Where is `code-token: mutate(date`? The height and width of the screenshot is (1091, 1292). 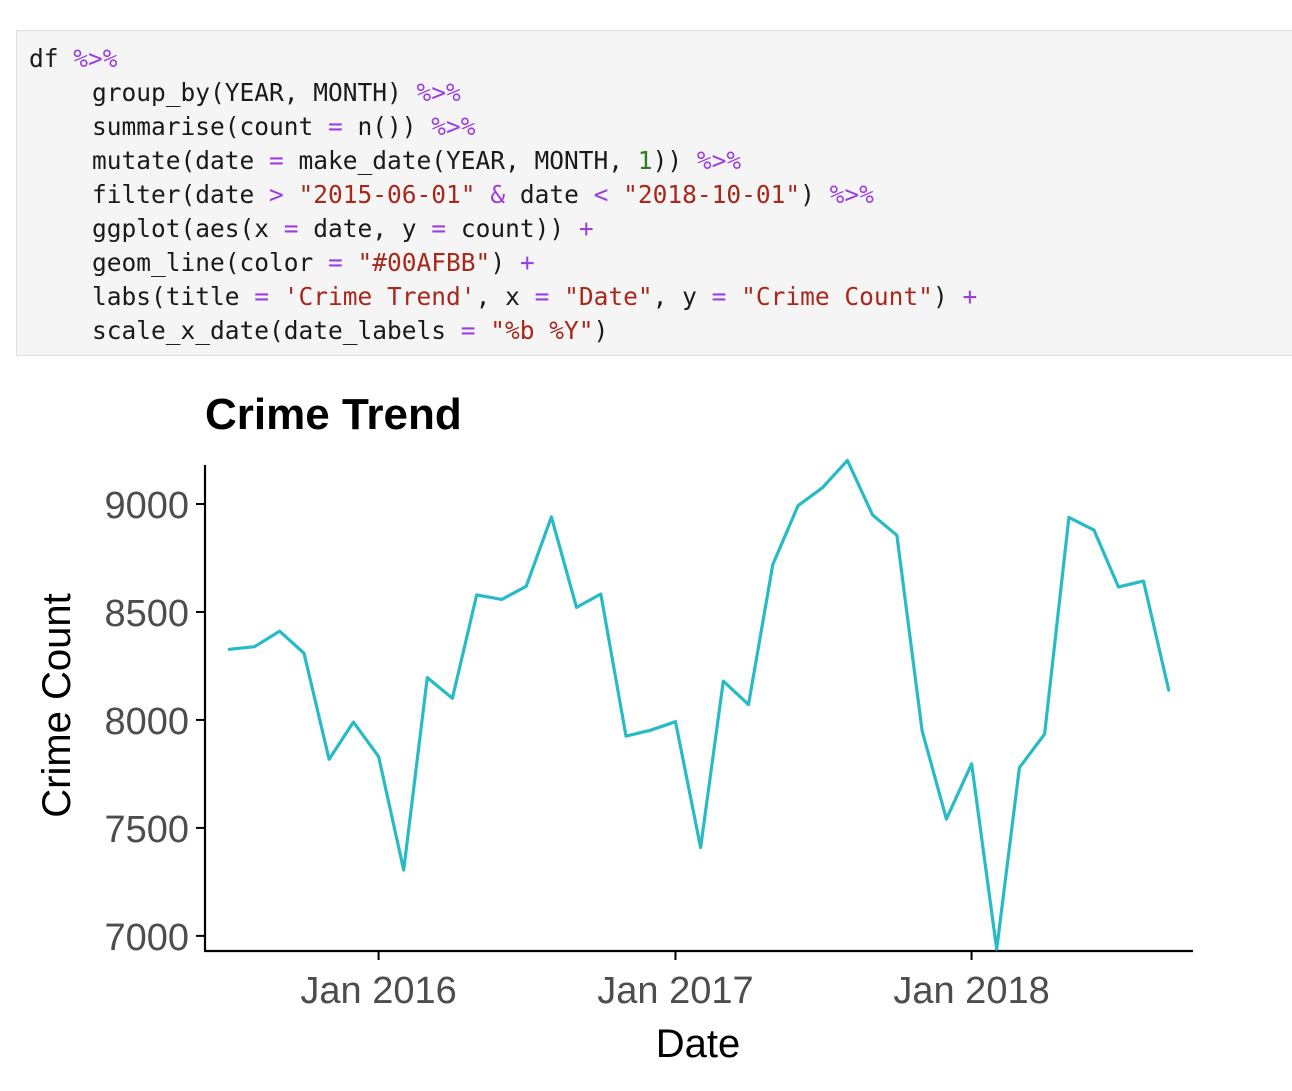 code-token: mutate(date is located at coordinates (181, 160).